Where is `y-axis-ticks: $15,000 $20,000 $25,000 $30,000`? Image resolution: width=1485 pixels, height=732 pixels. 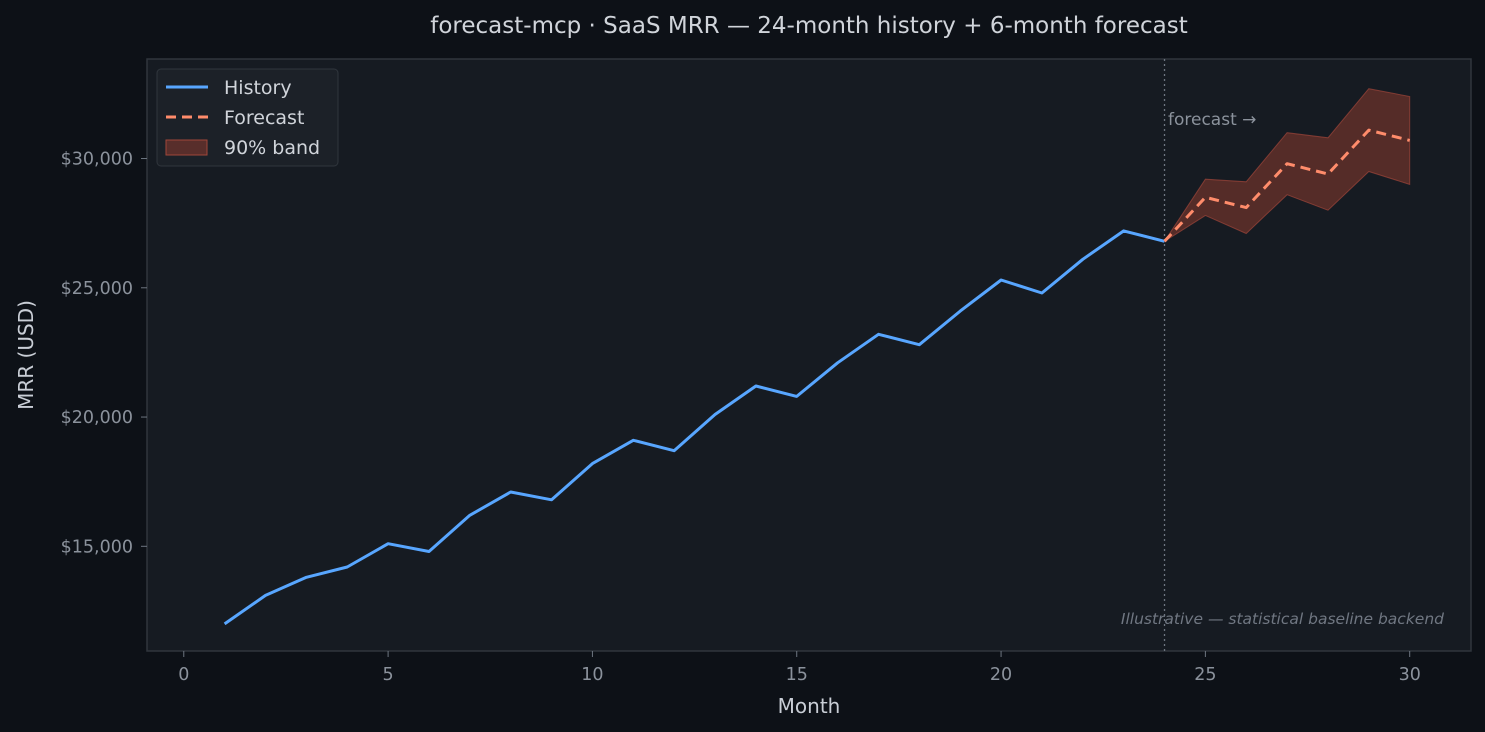 y-axis-ticks: $15,000 $20,000 $25,000 $30,000 is located at coordinates (104, 353).